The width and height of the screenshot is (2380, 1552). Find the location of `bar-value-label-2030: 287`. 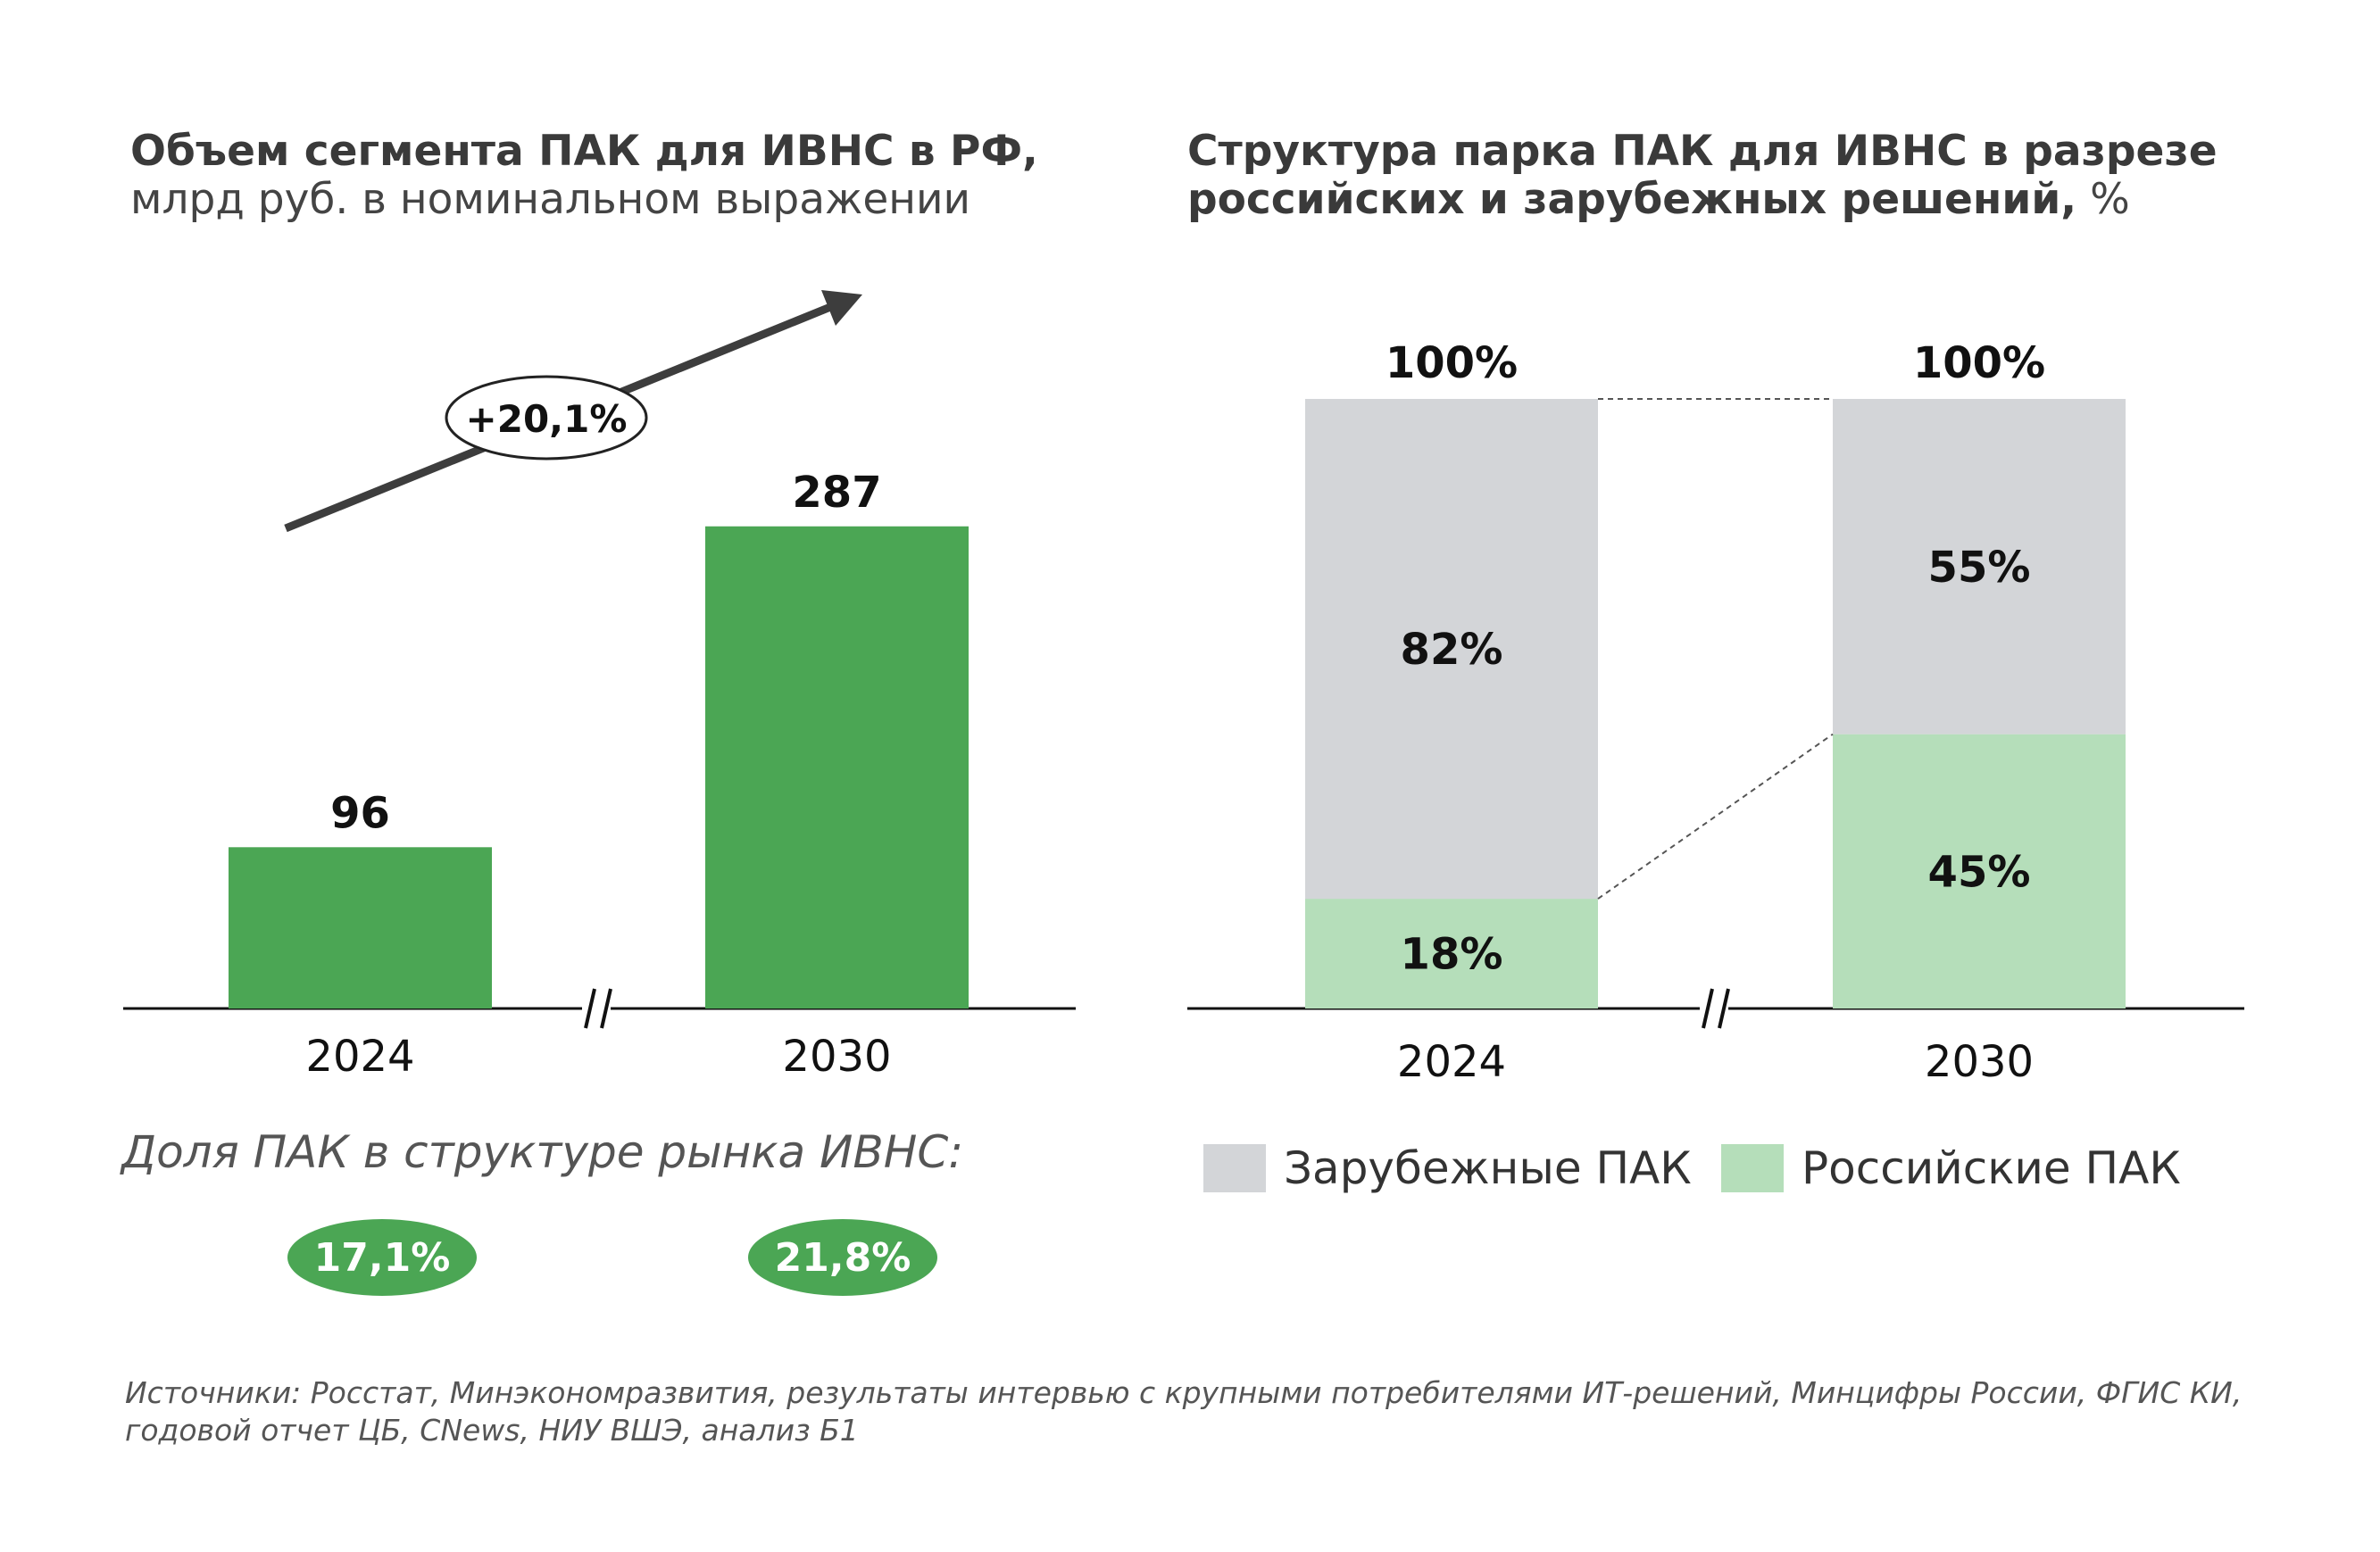

bar-value-label-2030: 287 is located at coordinates (836, 493).